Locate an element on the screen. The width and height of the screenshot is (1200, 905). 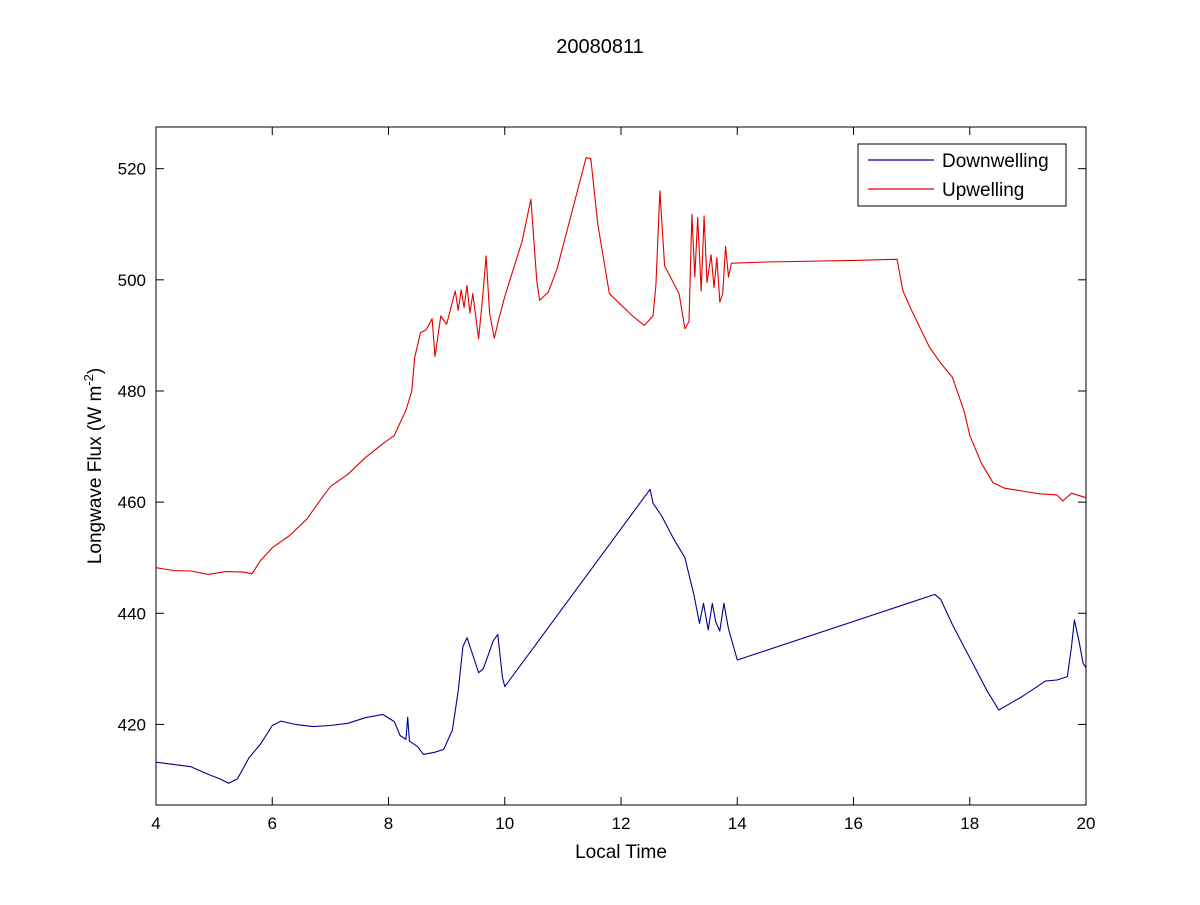
legend: Downwelling Upwelling is located at coordinates (962, 175).